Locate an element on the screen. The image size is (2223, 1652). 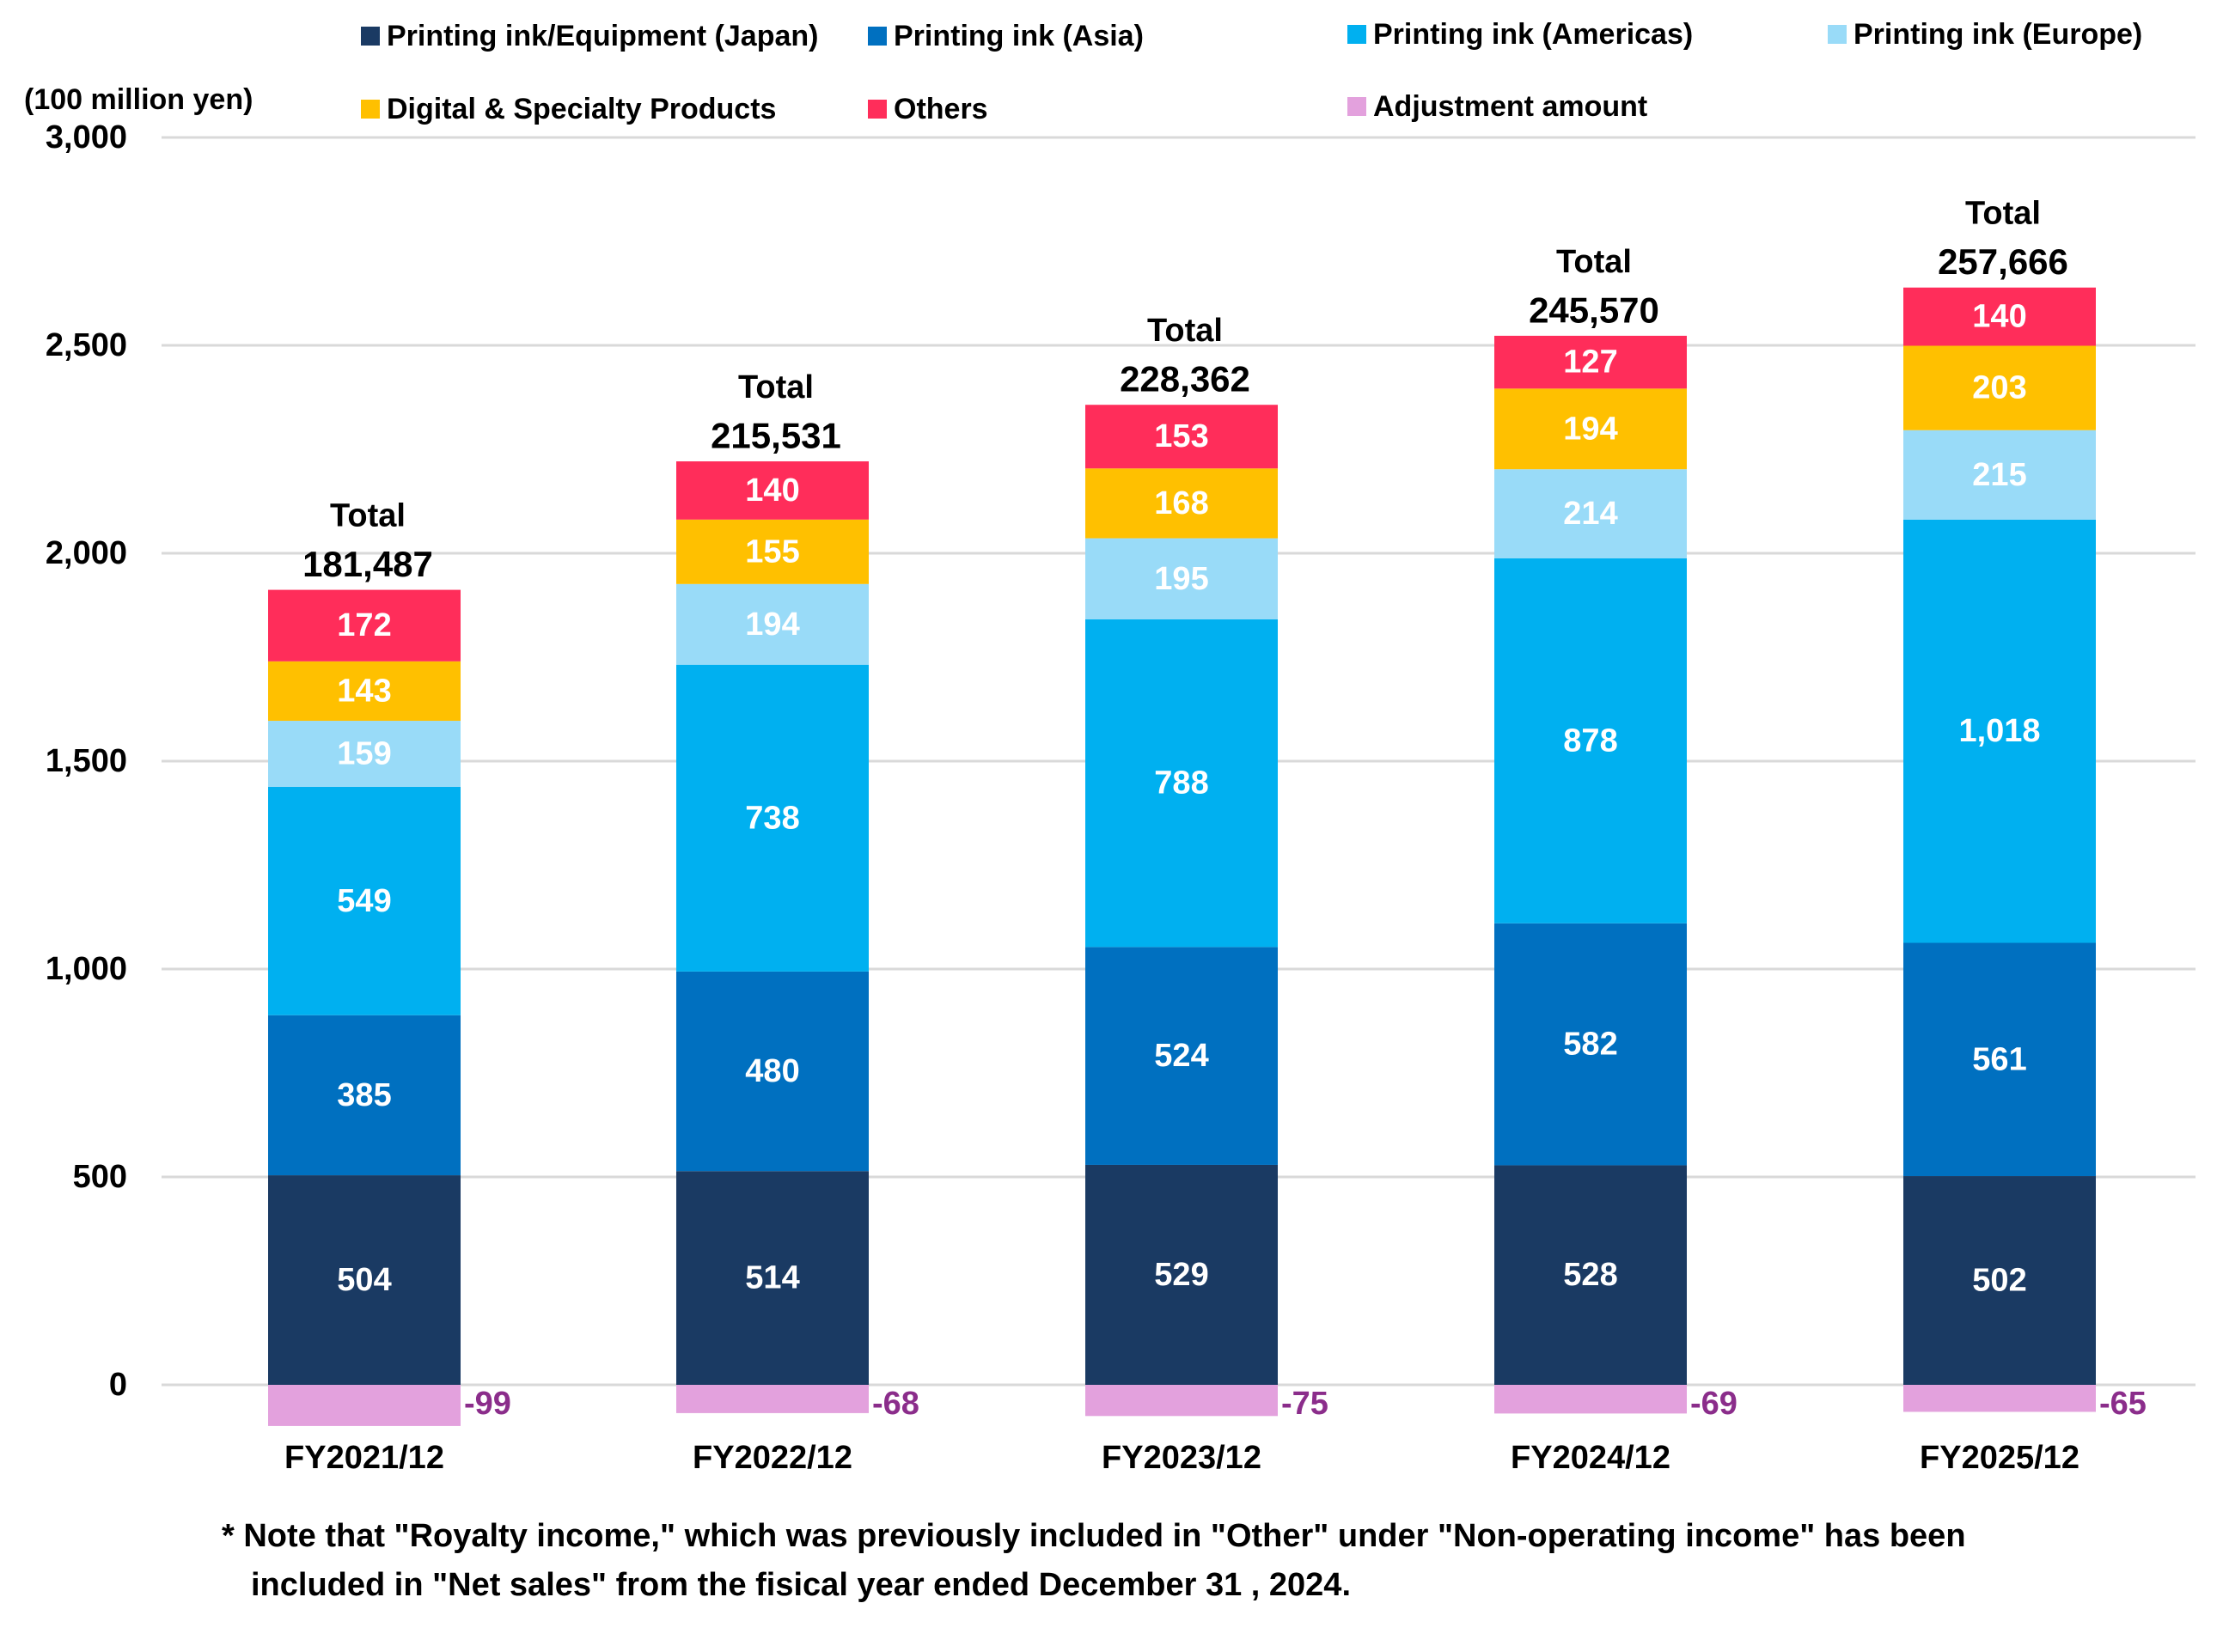
segment-value-label: 504 is located at coordinates (364, 1280).